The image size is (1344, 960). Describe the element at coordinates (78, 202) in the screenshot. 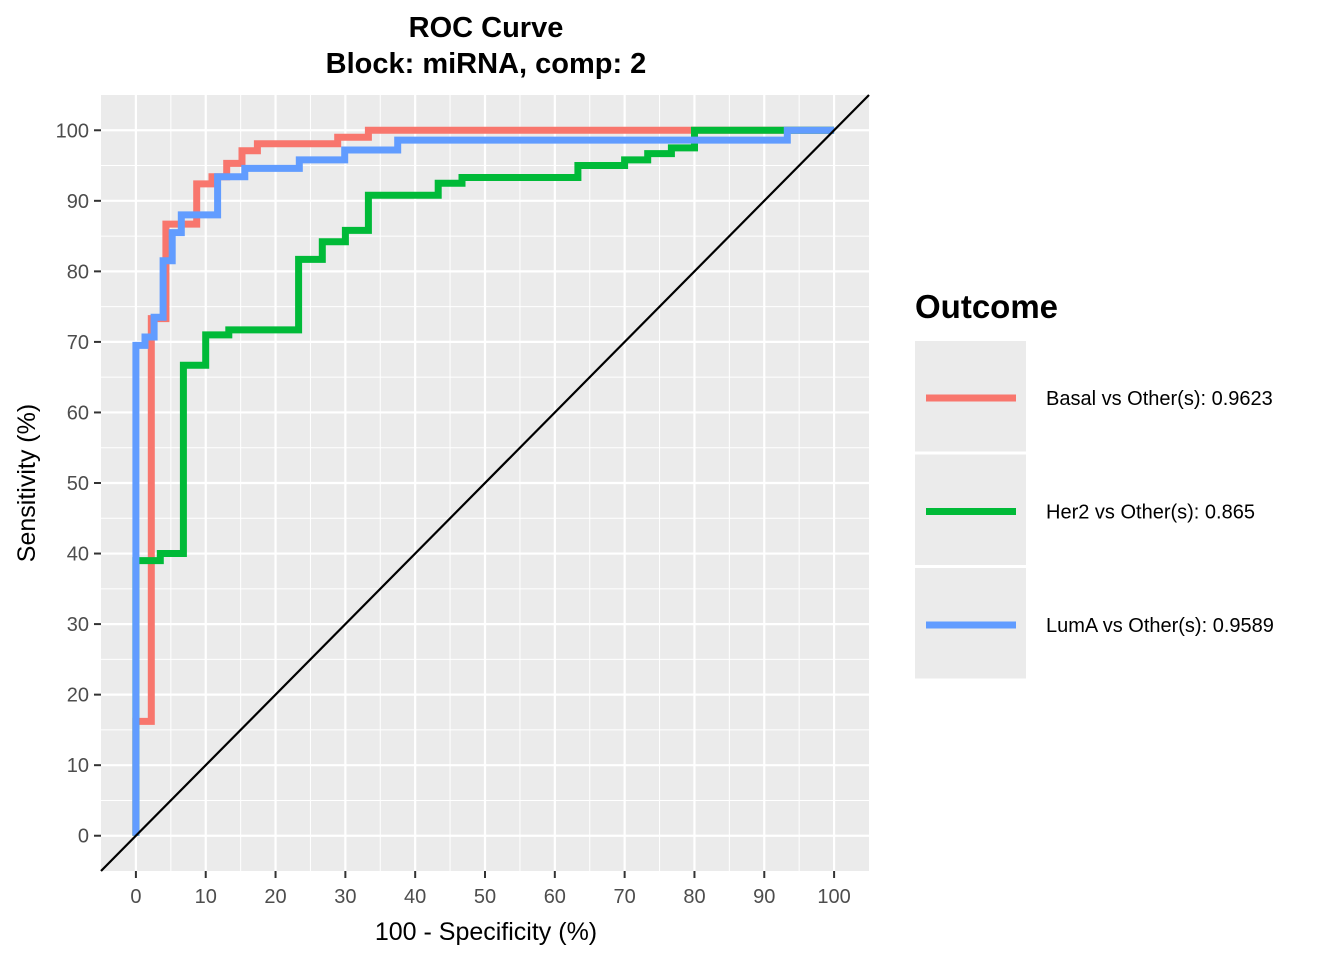

I see `y-tick-label: 90` at that location.